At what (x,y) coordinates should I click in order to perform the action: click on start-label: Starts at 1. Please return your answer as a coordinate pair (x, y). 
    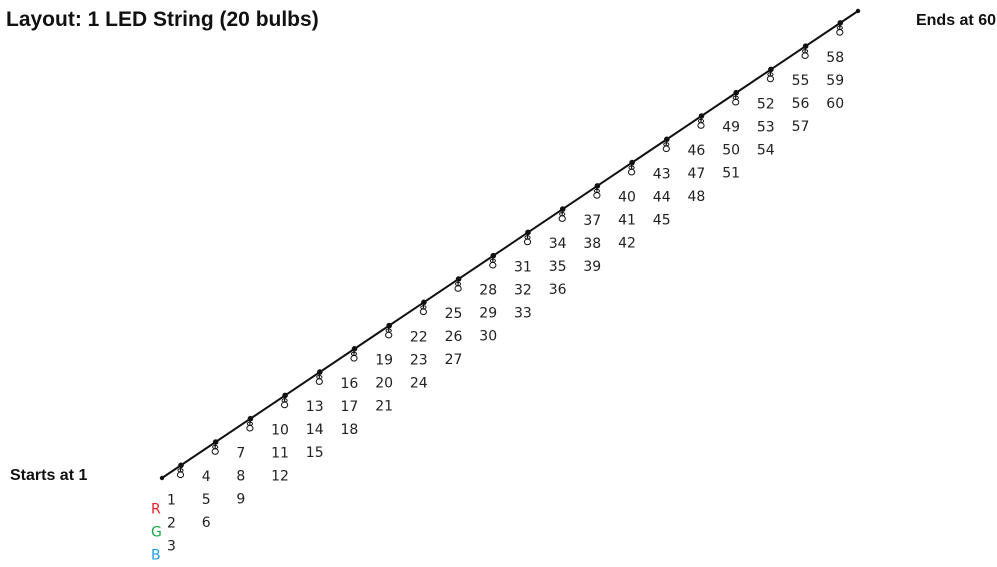
    Looking at the image, I should click on (49, 475).